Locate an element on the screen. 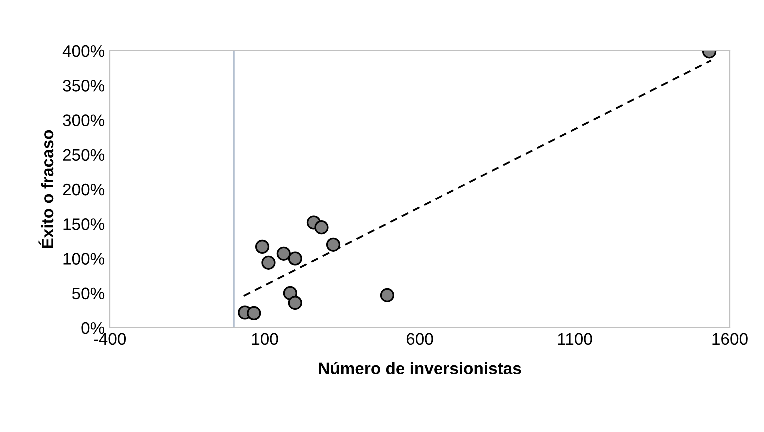 Image resolution: width=764 pixels, height=432 pixels. x-tick-label: 1100 is located at coordinates (575, 339).